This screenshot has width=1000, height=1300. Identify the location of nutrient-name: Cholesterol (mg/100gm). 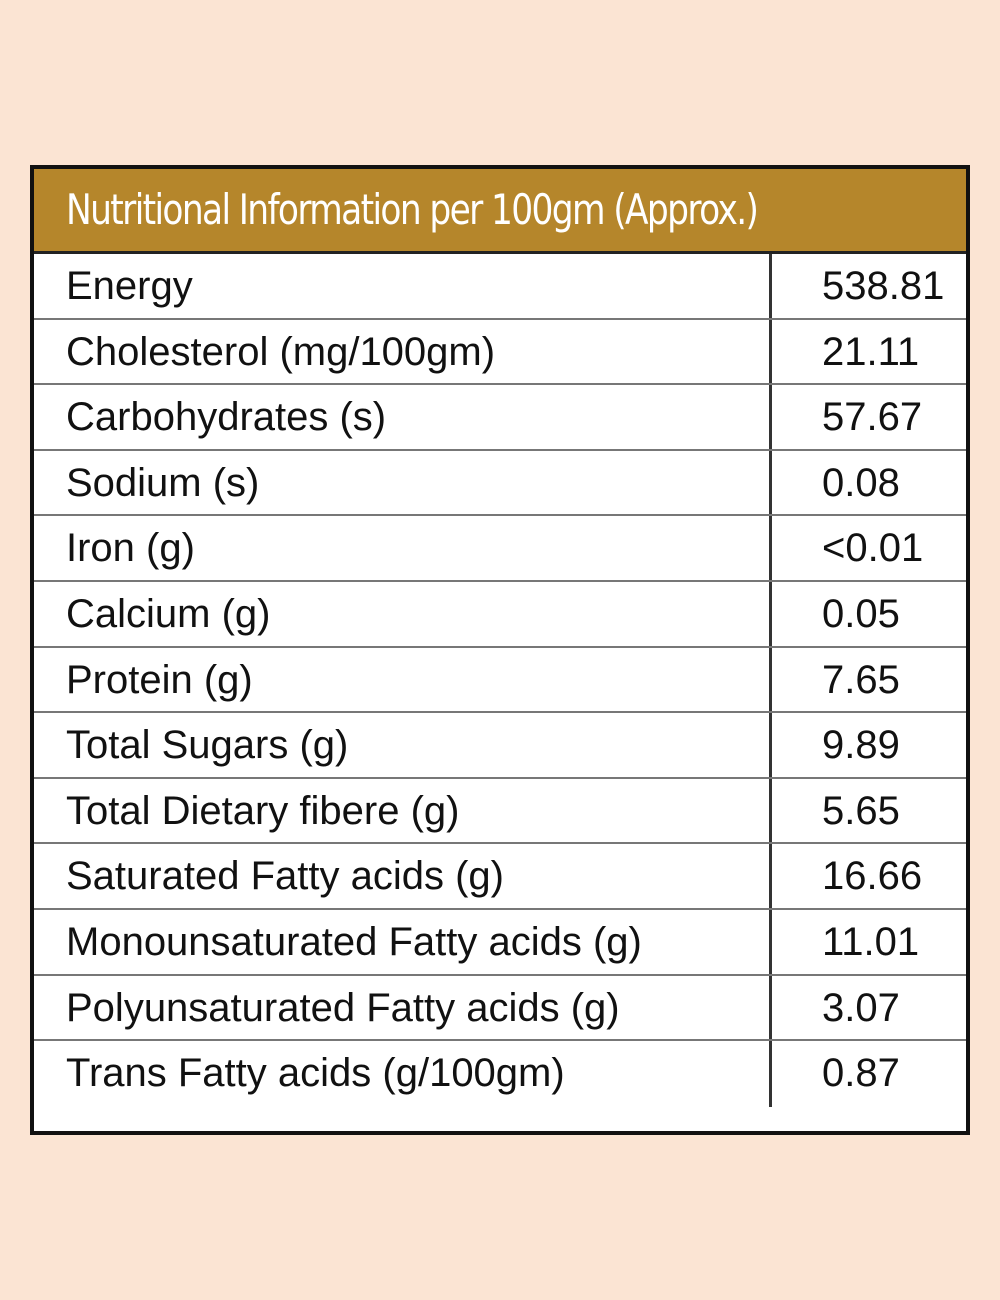
(403, 351).